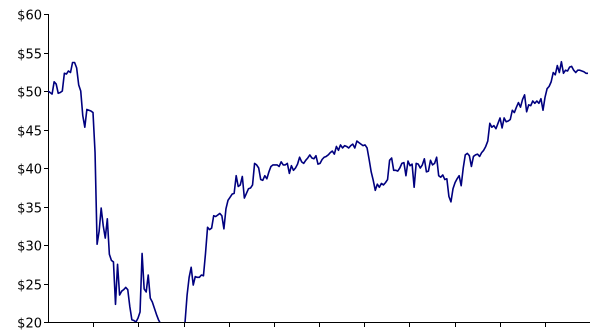 Image resolution: width=593 pixels, height=334 pixels. I want to click on y-tick-label: $25, so click(29, 286).